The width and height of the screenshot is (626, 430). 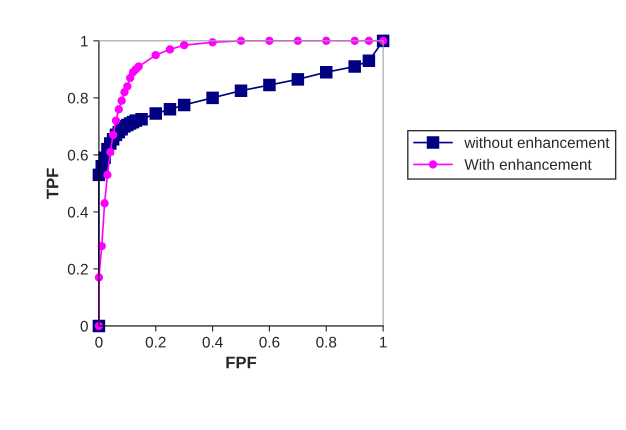 I want to click on y-tick-label: 0.2, so click(x=78, y=269).